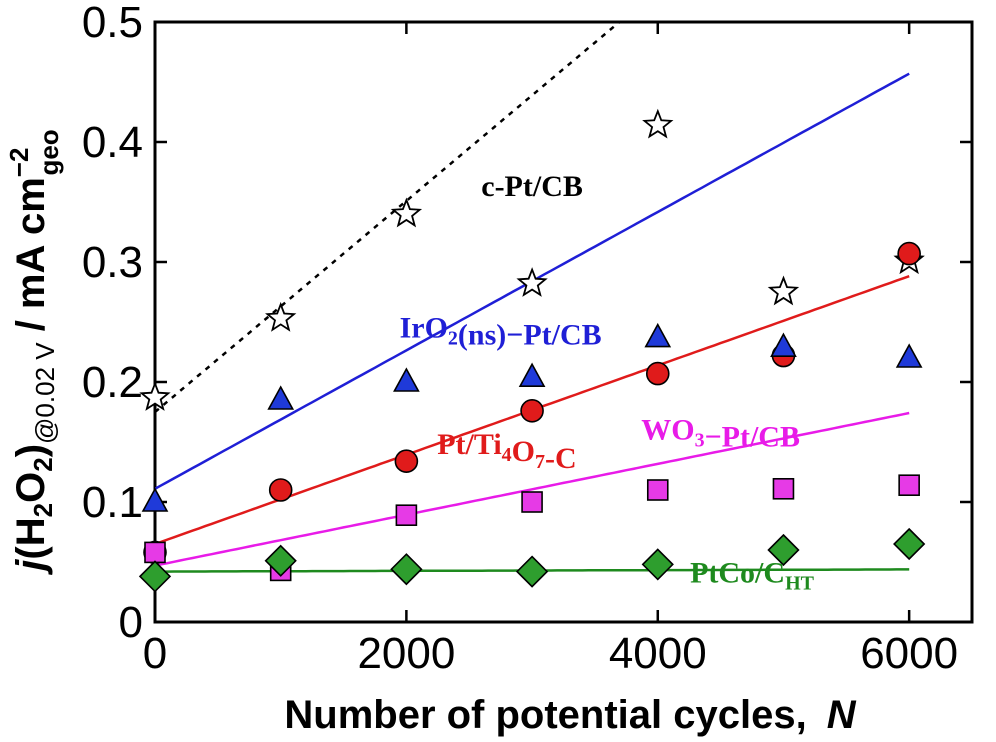 This screenshot has height=742, width=996. What do you see at coordinates (34, 352) in the screenshot?
I see `y-axis-title: j(H2O2)@0.02 V / mA cm−2geo` at bounding box center [34, 352].